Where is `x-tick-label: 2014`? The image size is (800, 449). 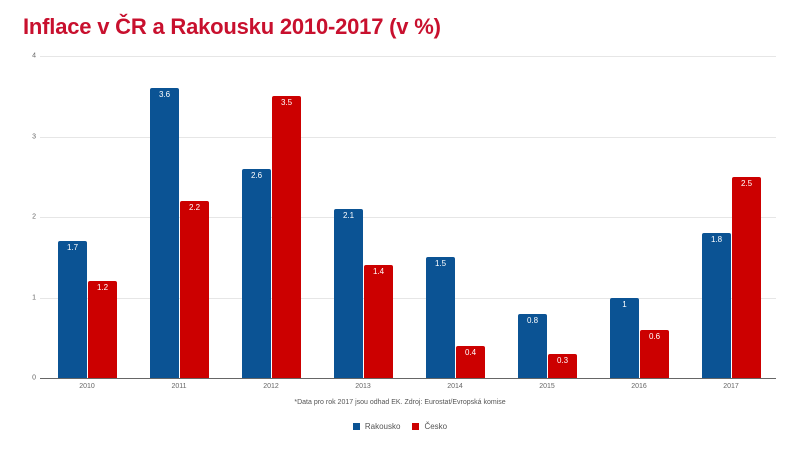
x-tick-label: 2014 is located at coordinates (455, 386).